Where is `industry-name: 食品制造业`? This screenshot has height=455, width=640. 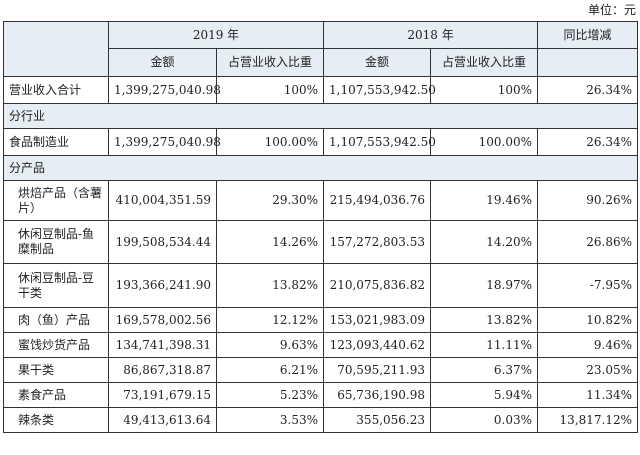
industry-name: 食品制造业 is located at coordinates (56, 142).